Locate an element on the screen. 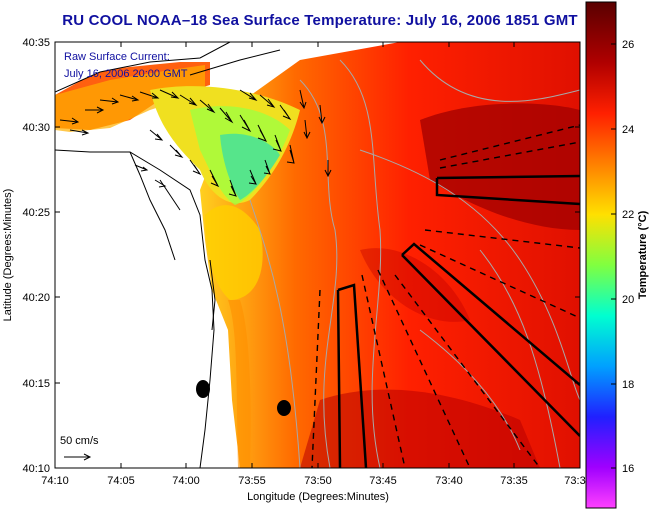 The height and width of the screenshot is (511, 651). y-tick-3: 40:20 is located at coordinates (36, 298).